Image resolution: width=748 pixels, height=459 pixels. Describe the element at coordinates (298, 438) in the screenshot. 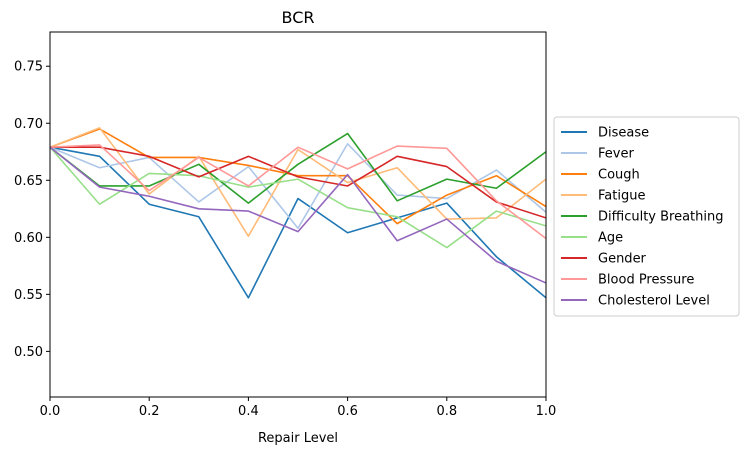

I see `x-axis-label: Repair Level` at that location.